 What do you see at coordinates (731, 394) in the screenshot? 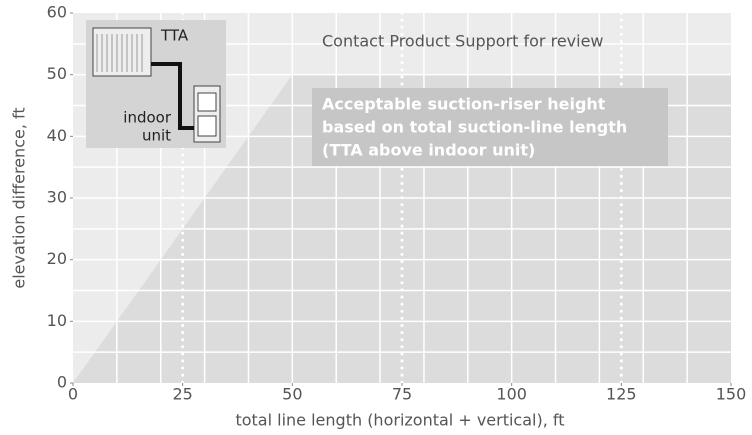
I see `x-tick-label: 150` at bounding box center [731, 394].